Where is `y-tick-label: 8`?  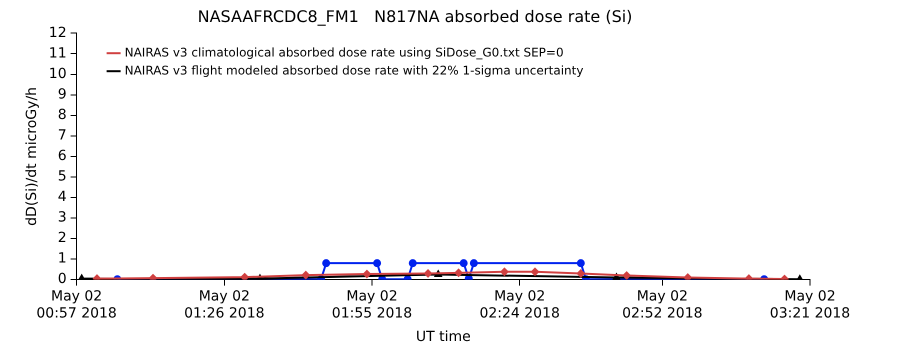 y-tick-label: 8 is located at coordinates (62, 114).